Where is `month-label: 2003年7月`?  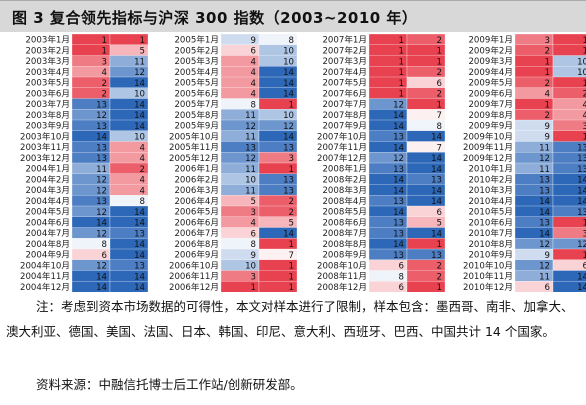 month-label: 2003年7月 is located at coordinates (47, 104).